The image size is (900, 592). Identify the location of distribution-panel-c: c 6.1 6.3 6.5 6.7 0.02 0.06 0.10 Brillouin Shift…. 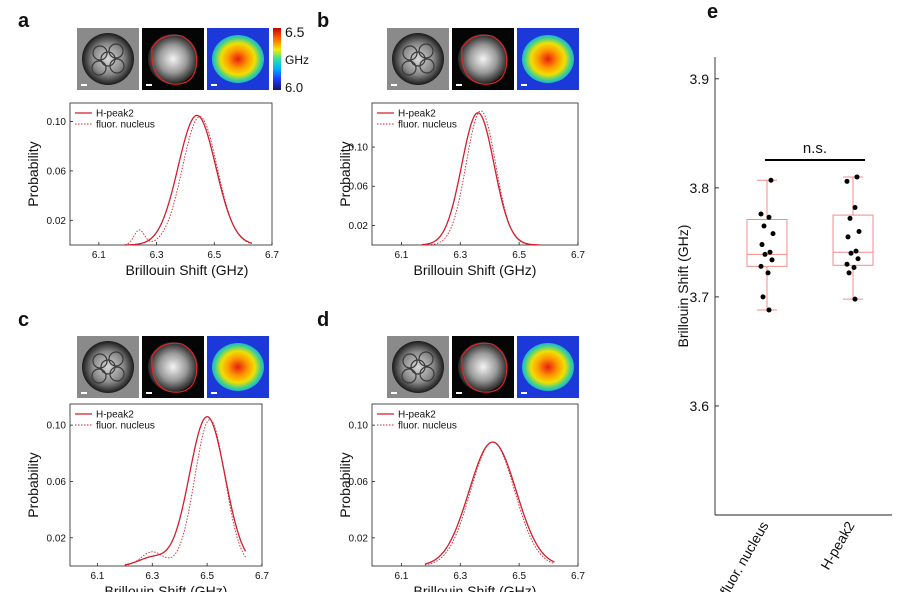
(143, 450).